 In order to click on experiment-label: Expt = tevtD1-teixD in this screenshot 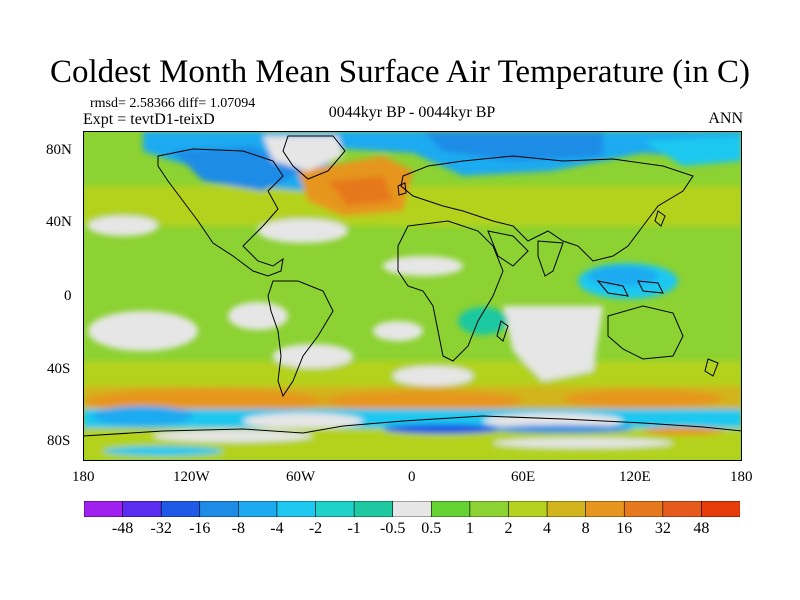, I will do `click(149, 119)`.